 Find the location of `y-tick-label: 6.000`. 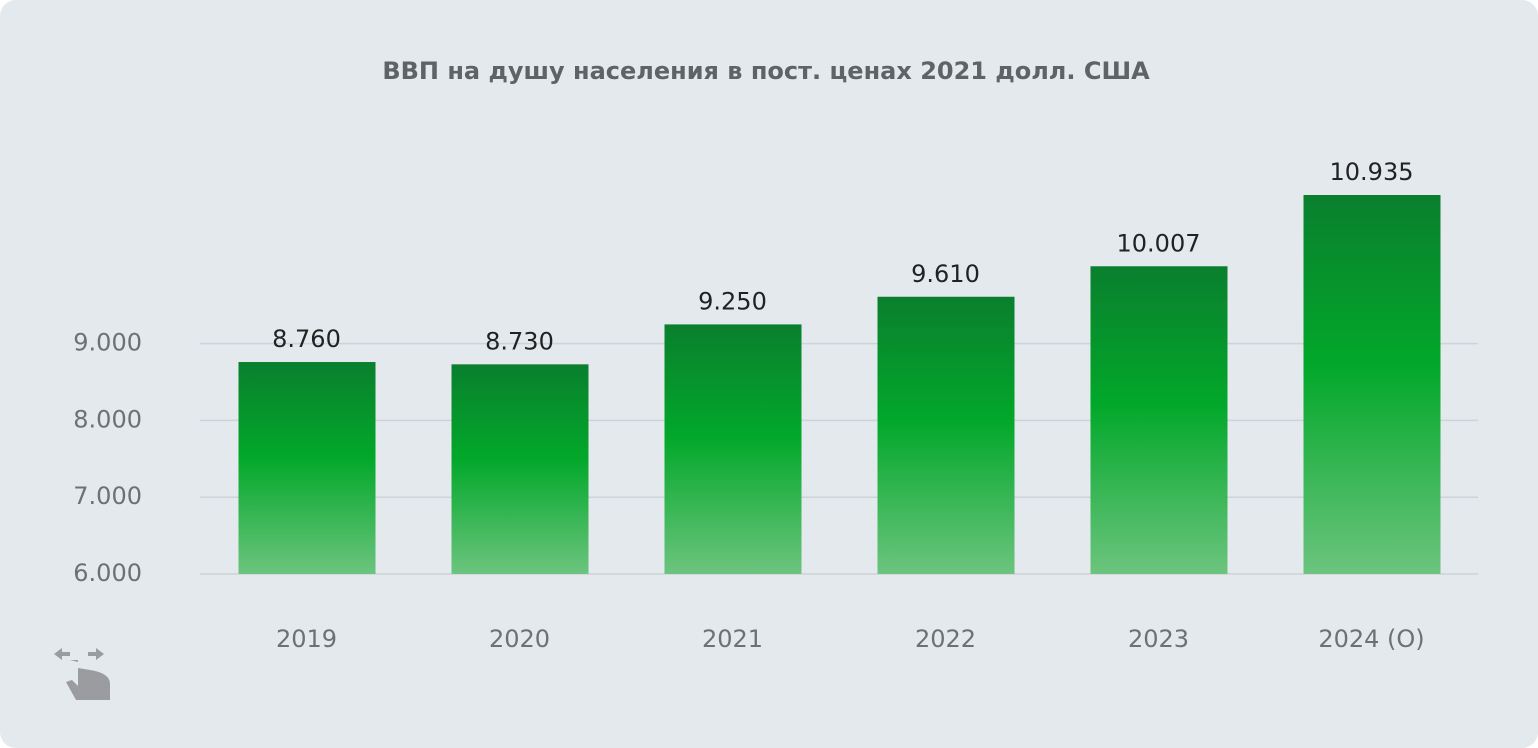

y-tick-label: 6.000 is located at coordinates (107, 573).